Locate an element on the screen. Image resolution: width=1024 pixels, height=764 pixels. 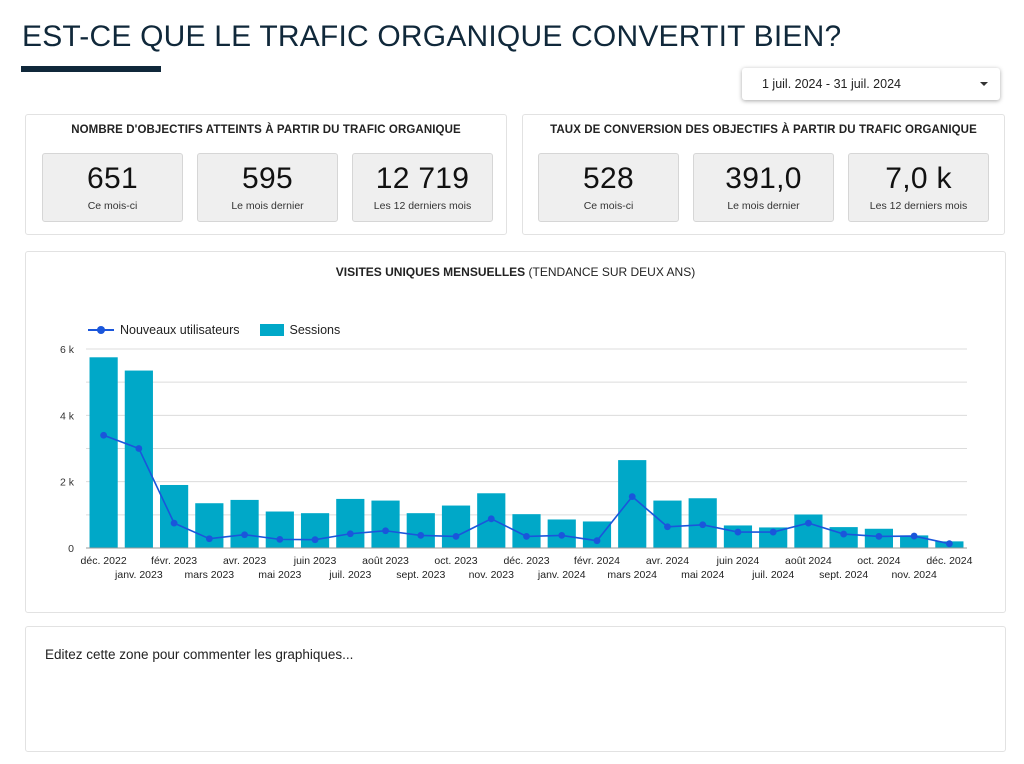
x-tick-label: août 2024 is located at coordinates (808, 561).